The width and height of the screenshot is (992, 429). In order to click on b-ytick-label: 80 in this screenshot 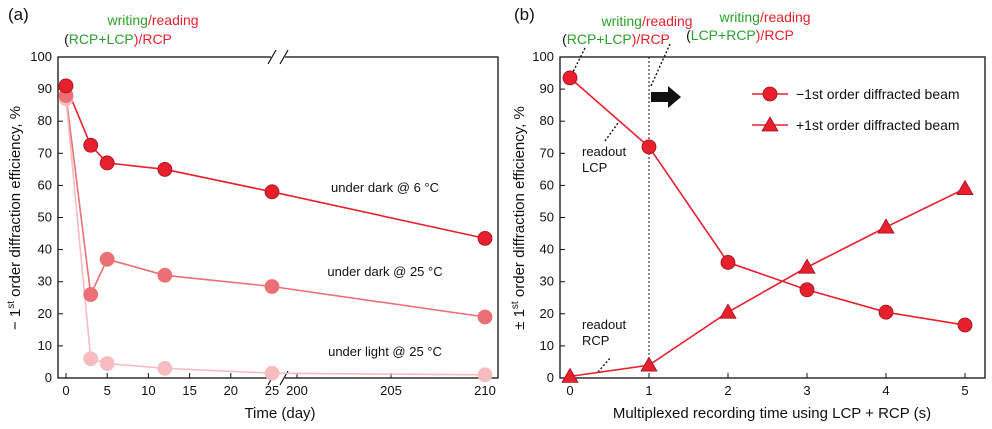, I will do `click(547, 120)`.